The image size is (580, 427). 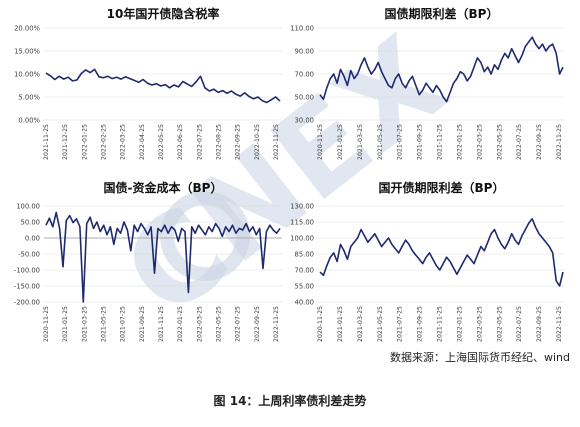 I want to click on y-tick-label: 20.00%, so click(x=27, y=29).